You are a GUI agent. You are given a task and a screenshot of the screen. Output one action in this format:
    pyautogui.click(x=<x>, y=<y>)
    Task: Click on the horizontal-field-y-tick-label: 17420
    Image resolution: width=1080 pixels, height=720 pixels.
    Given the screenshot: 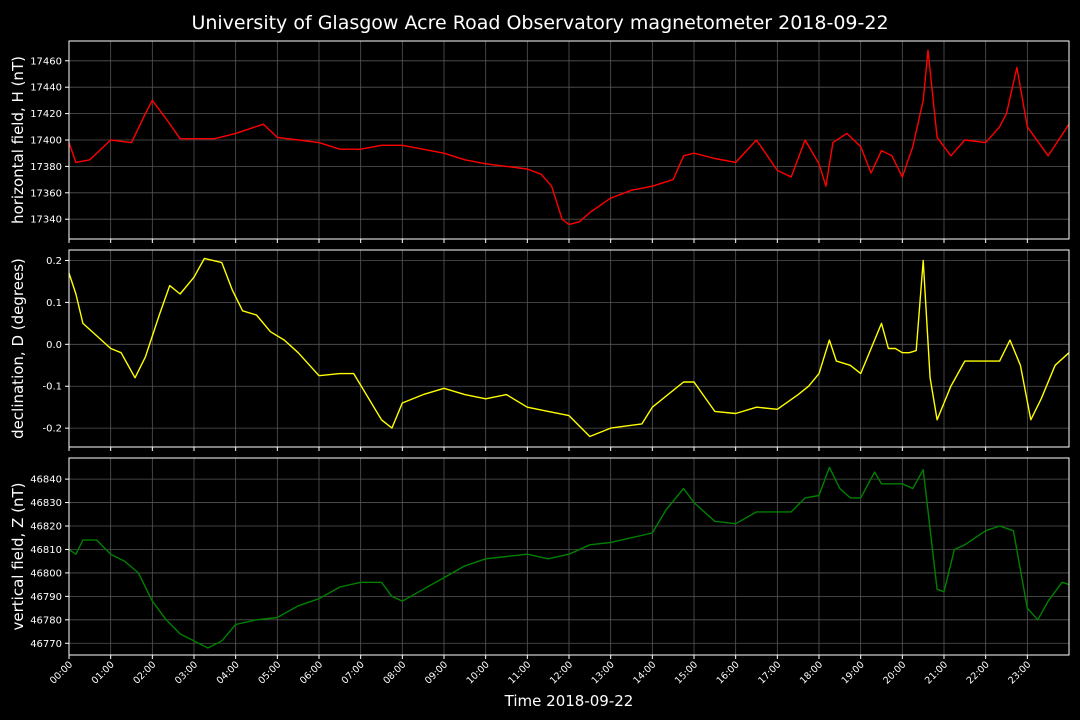 What is the action you would take?
    pyautogui.click(x=46, y=114)
    